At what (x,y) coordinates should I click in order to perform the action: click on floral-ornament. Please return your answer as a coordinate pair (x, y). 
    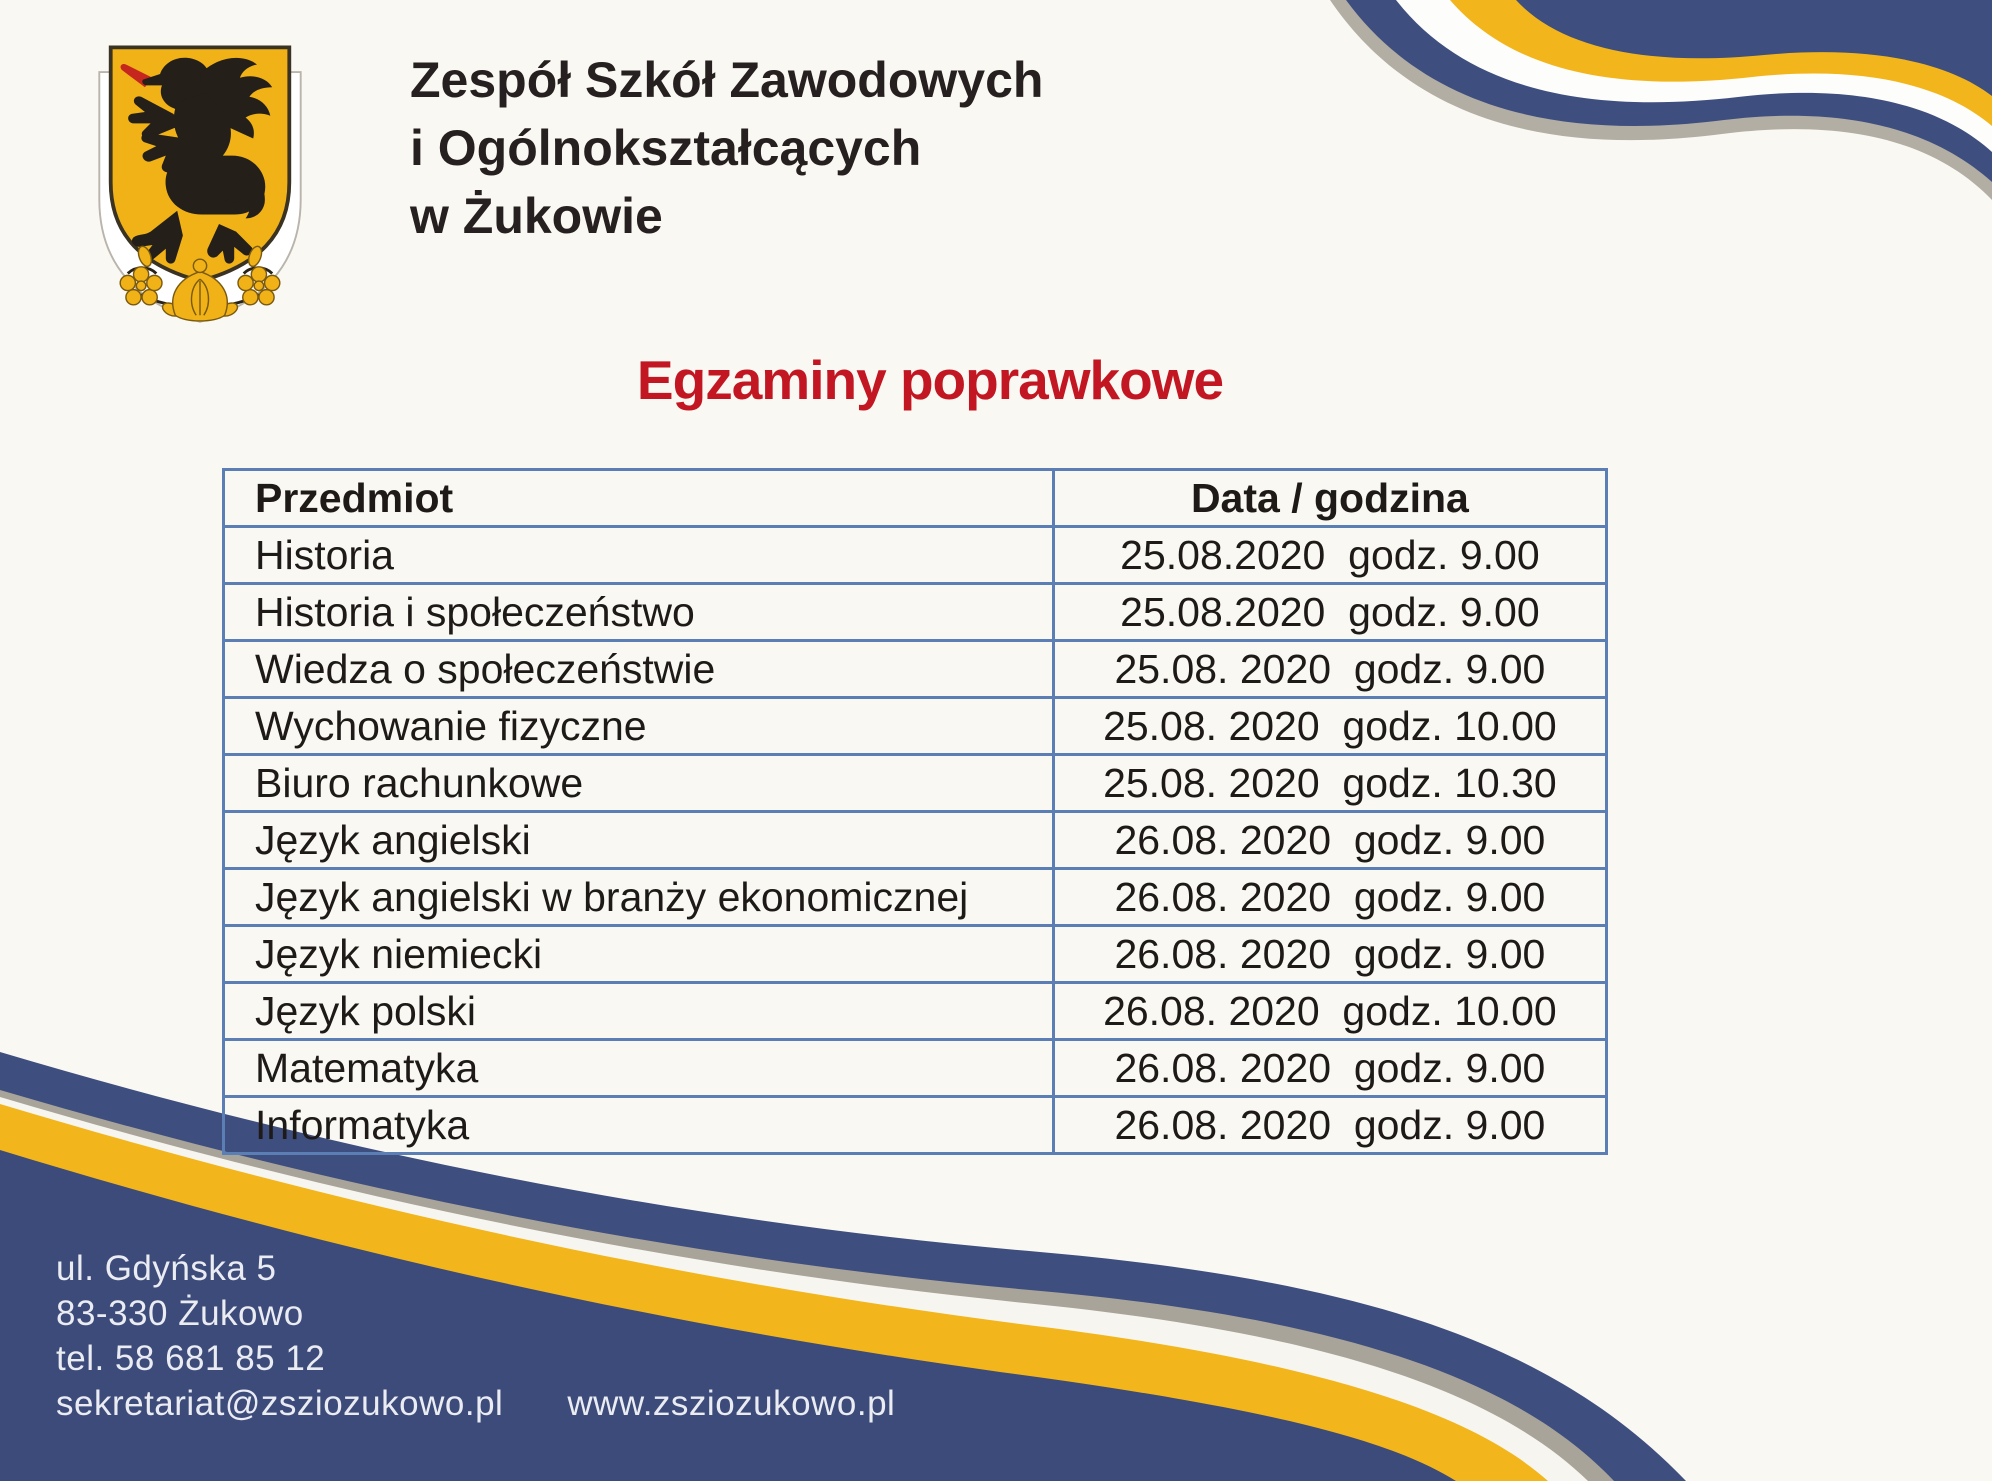
    Looking at the image, I should click on (200, 283).